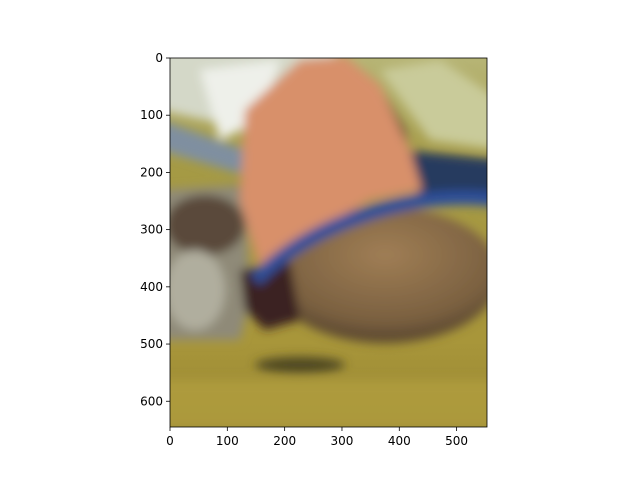  I want to click on x-tick-label: 0, so click(170, 441).